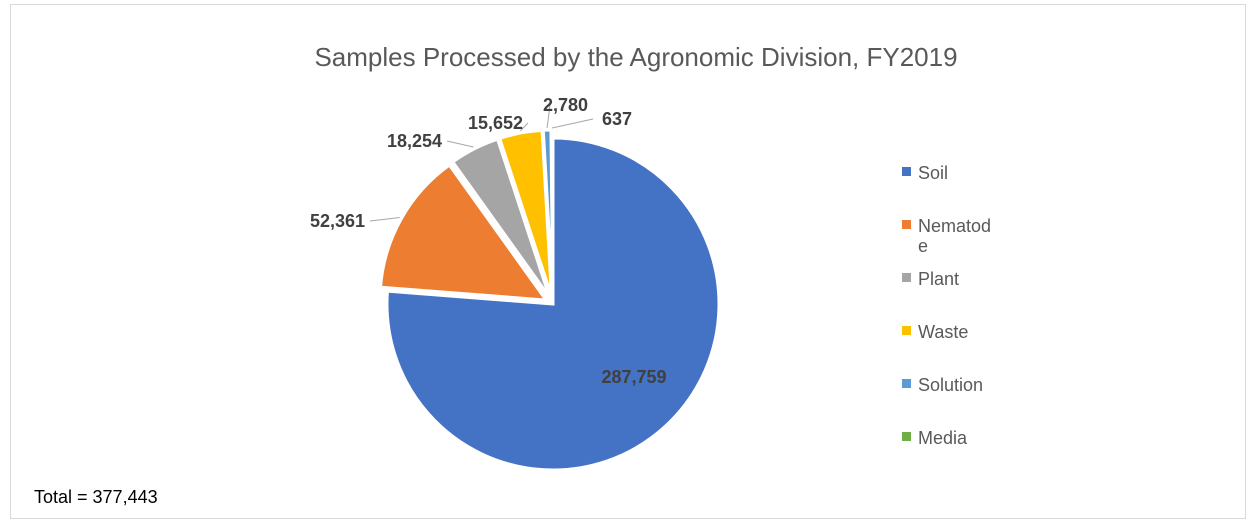  Describe the element at coordinates (460, 144) in the screenshot. I see `leader-line-plant` at that location.